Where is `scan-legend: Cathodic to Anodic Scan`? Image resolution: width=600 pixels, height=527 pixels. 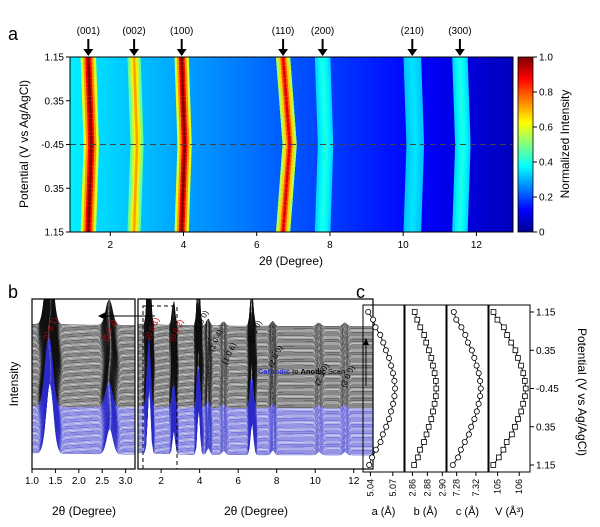 scan-legend: Cathodic to Anodic Scan is located at coordinates (301, 371).